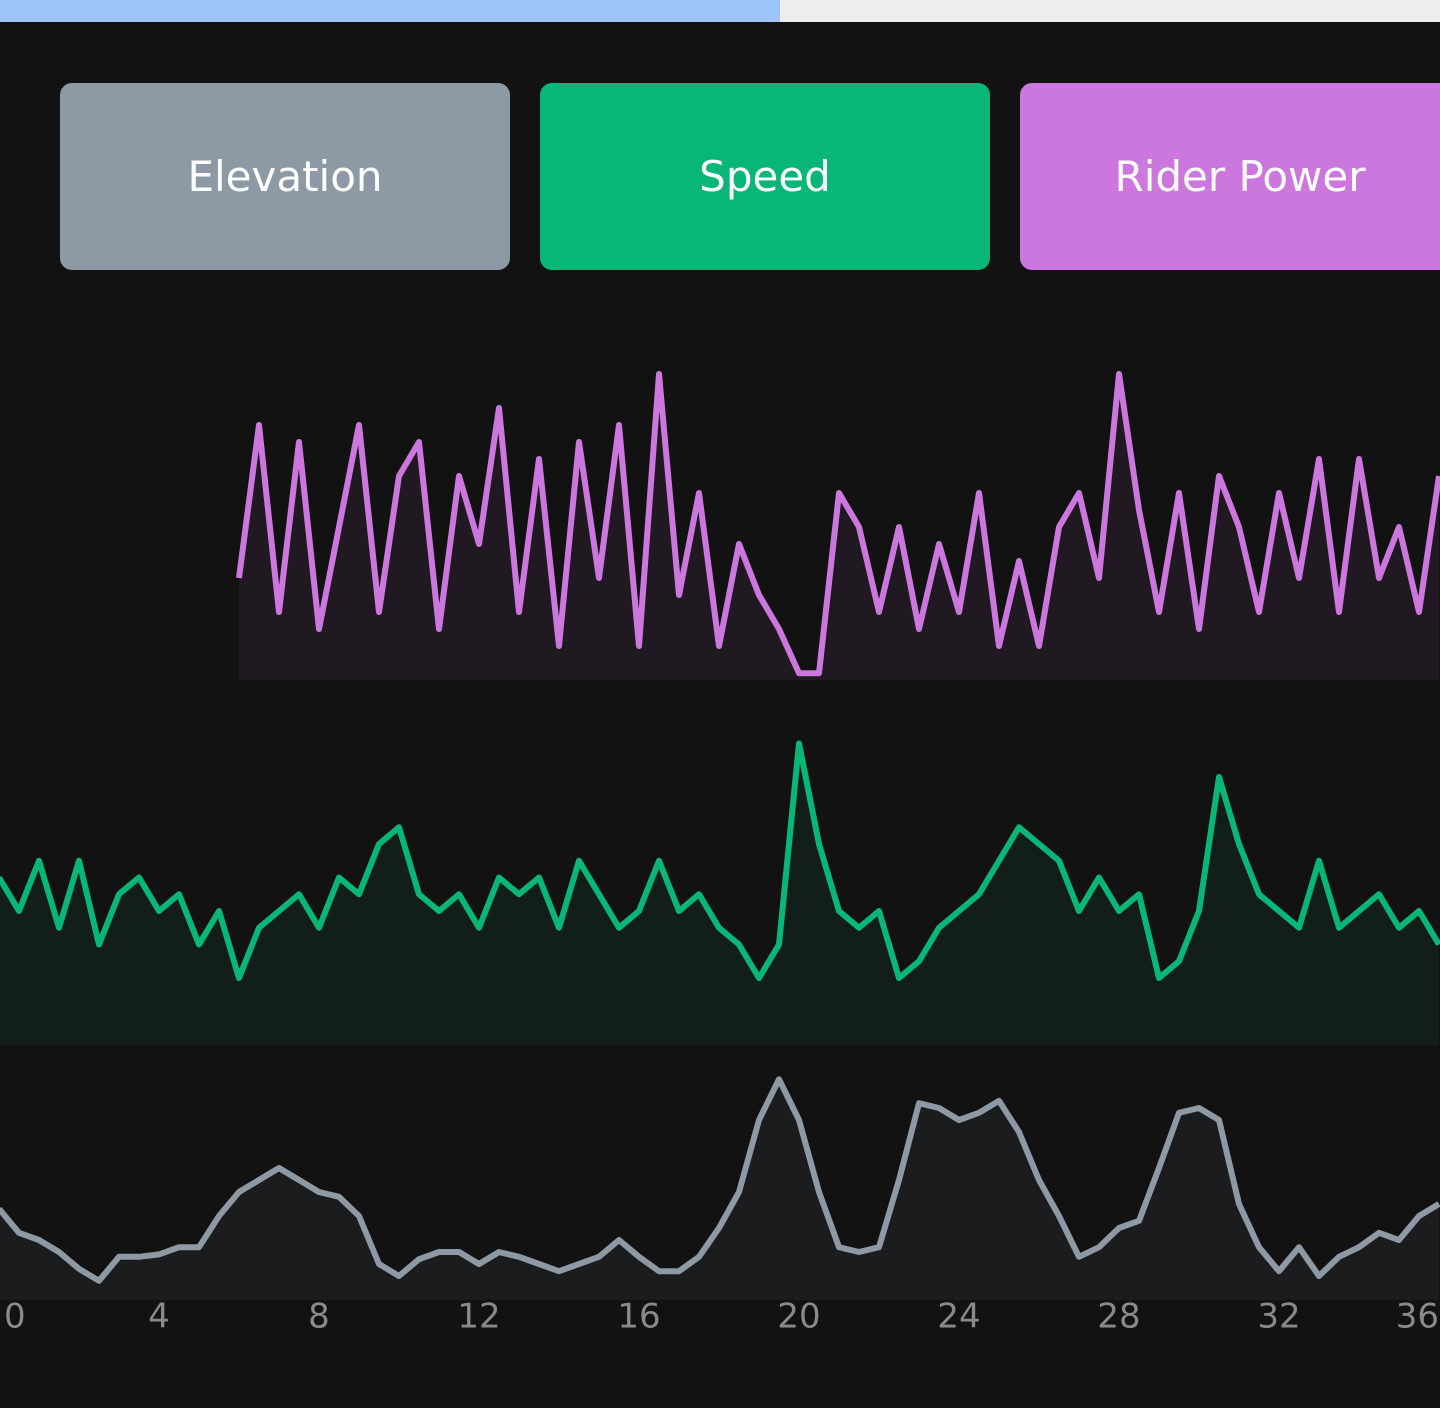  I want to click on x-tick-label: 12, so click(478, 1317).